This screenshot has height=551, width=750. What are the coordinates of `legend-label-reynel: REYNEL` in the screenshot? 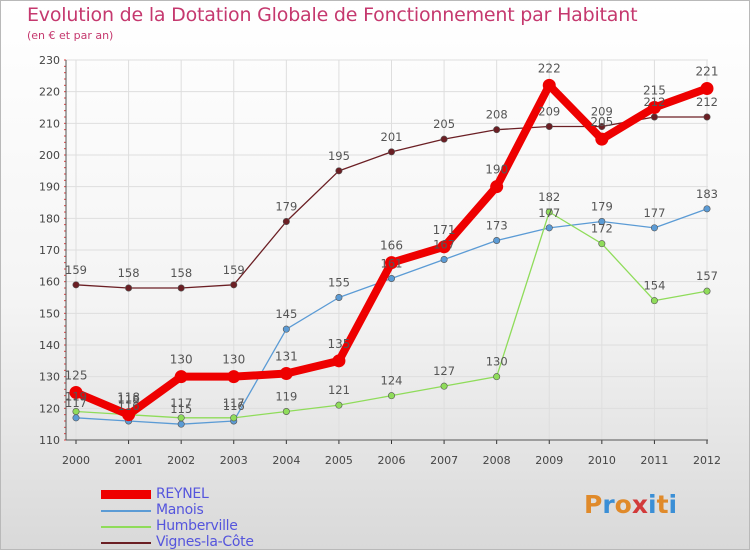 It's located at (182, 494).